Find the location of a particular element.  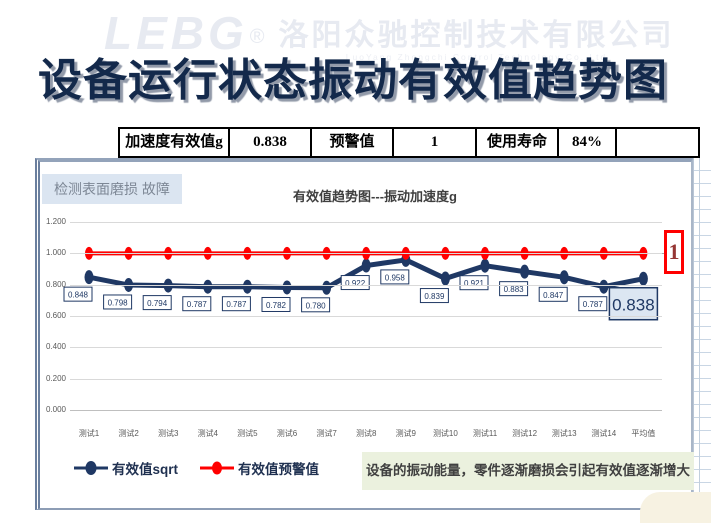

x-tick-label: 测试14 is located at coordinates (604, 433).